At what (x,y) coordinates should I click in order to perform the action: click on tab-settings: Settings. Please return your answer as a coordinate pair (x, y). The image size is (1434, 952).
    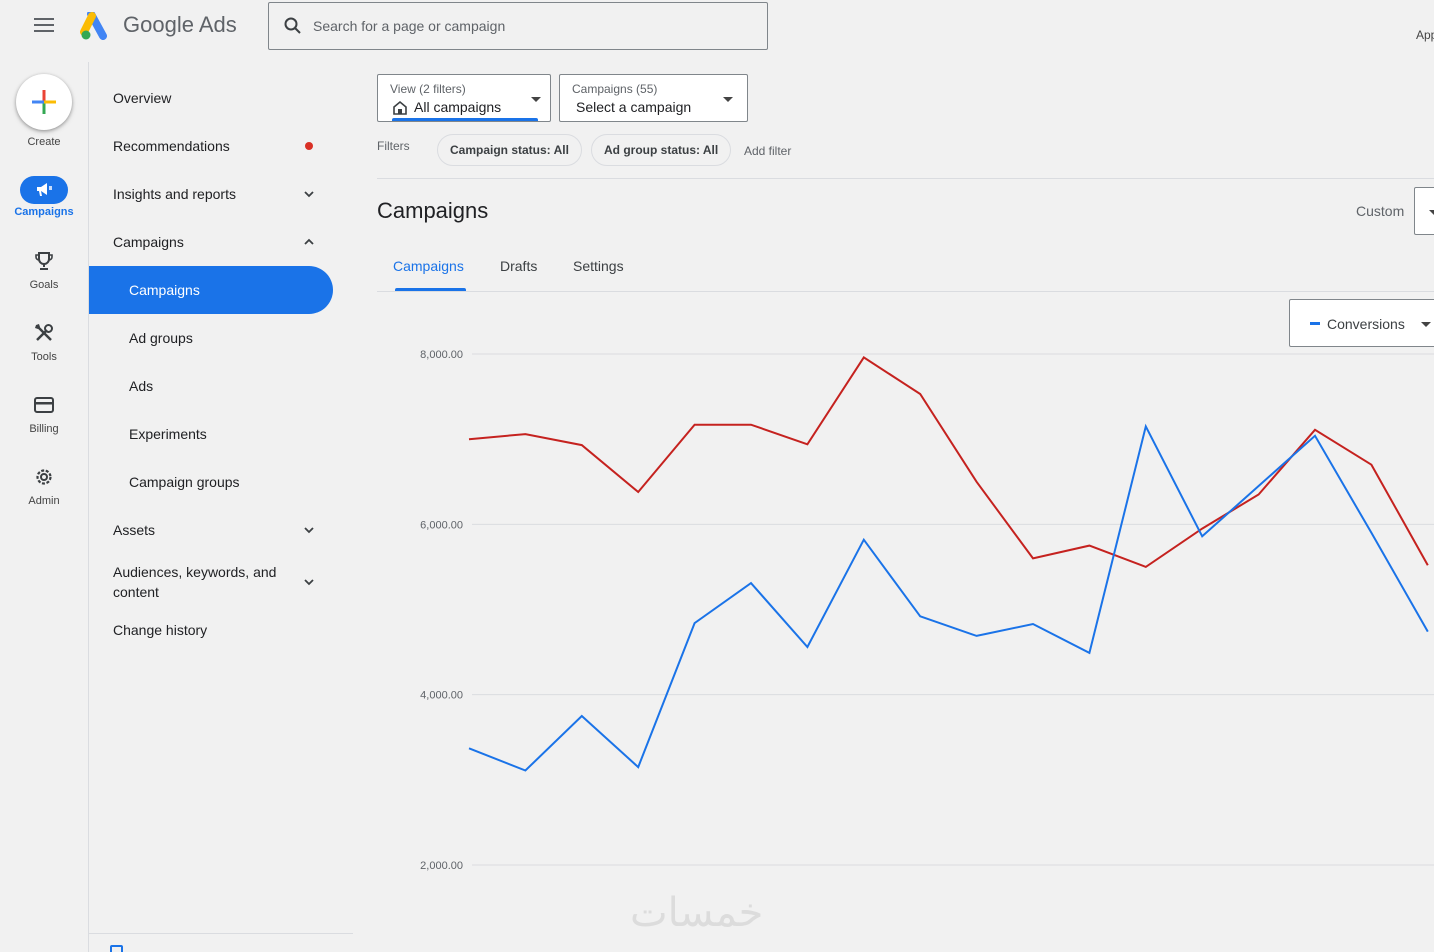
    Looking at the image, I should click on (598, 266).